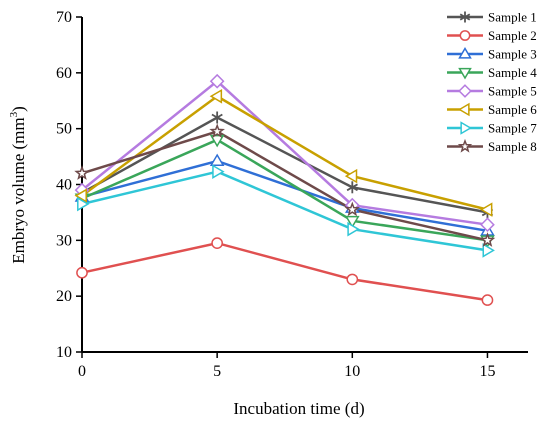  What do you see at coordinates (18, 190) in the screenshot?
I see `y-axis-title-main: Embryo volume (mm` at bounding box center [18, 190].